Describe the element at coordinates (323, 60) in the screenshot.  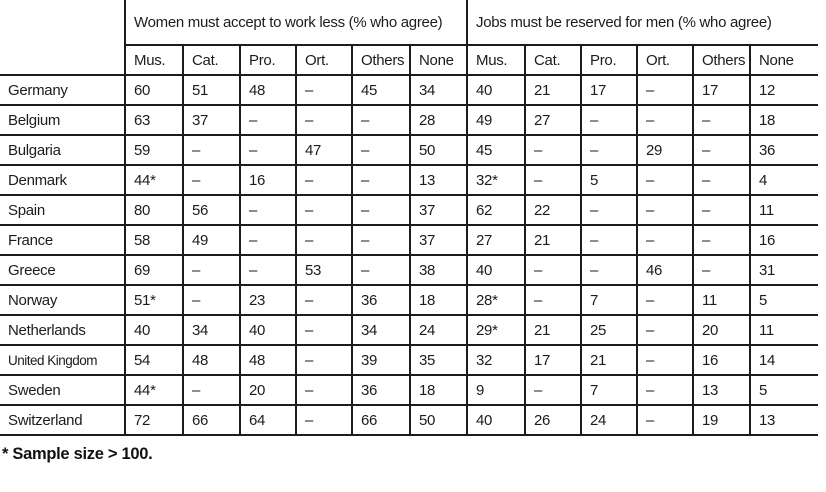
I see `sub-header-ort-1: Ort.` at that location.